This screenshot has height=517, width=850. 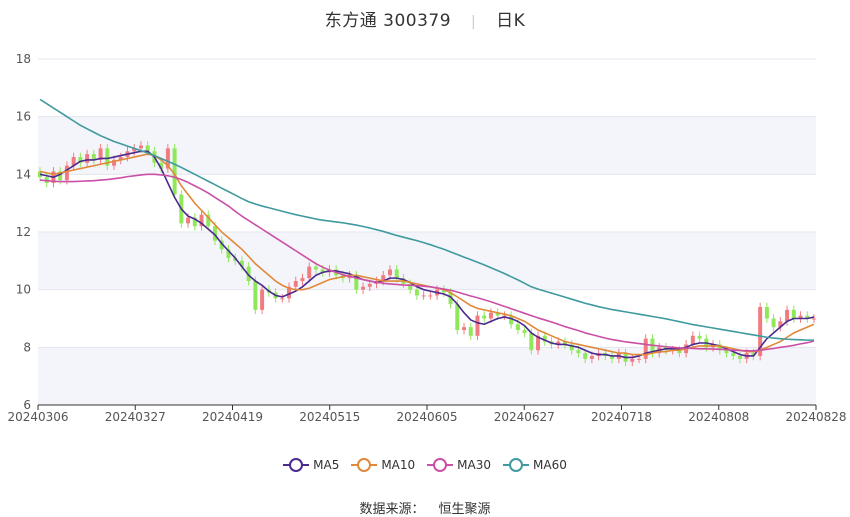 I want to click on legend-item-ma60: MA60, so click(x=535, y=465).